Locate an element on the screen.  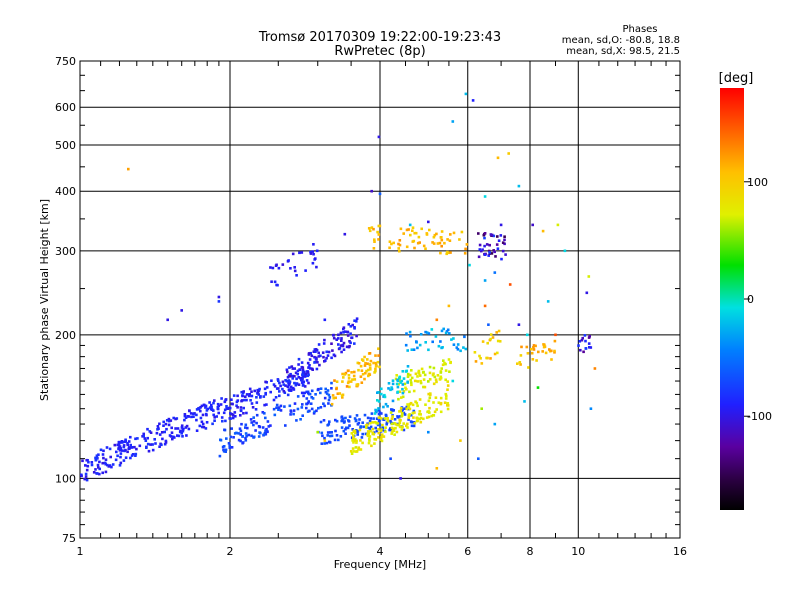
y-tick-label: 200 is located at coordinates (65, 335).